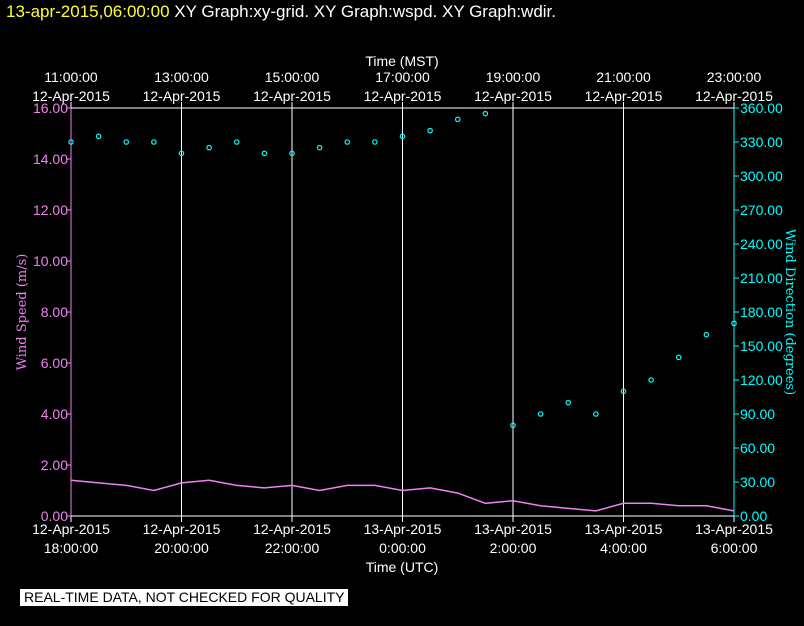 The image size is (804, 626). What do you see at coordinates (761, 210) in the screenshot?
I see `right-tick-label: 270.00` at bounding box center [761, 210].